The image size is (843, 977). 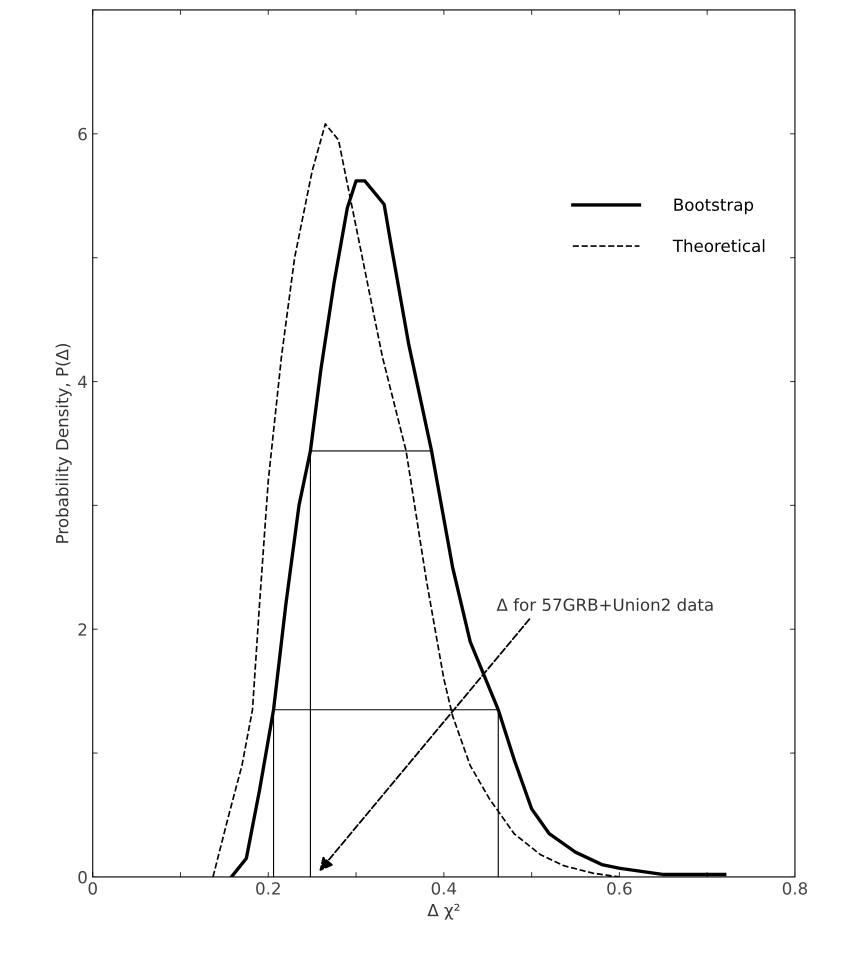 What do you see at coordinates (82, 134) in the screenshot?
I see `y-tick-label: 6` at bounding box center [82, 134].